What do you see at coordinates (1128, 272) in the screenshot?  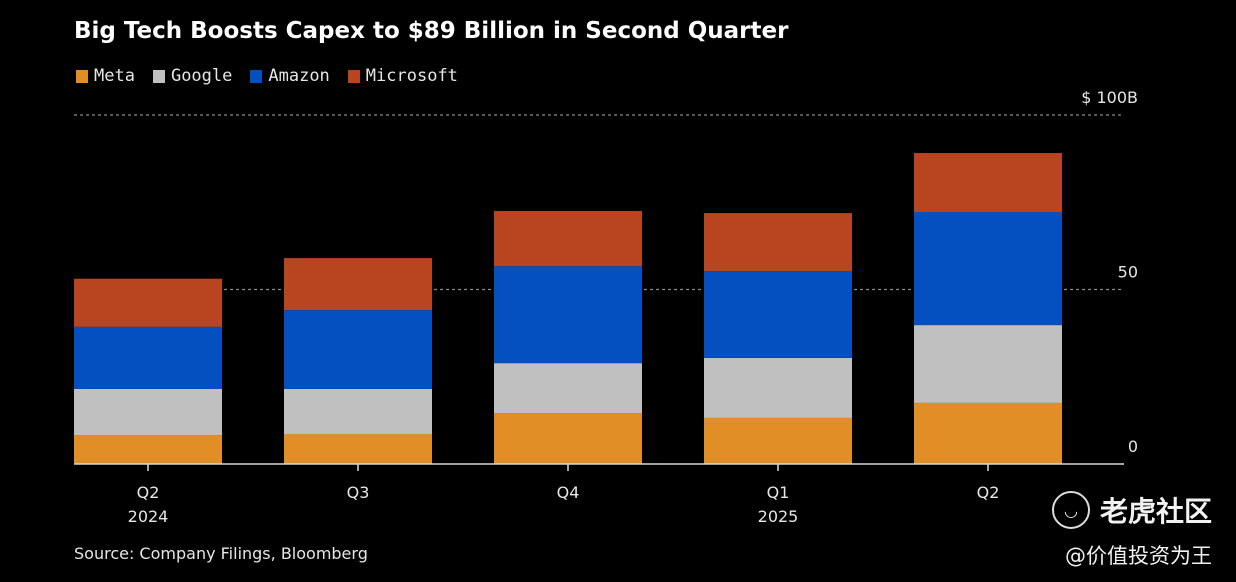 I see `y-tick-label: 50` at bounding box center [1128, 272].